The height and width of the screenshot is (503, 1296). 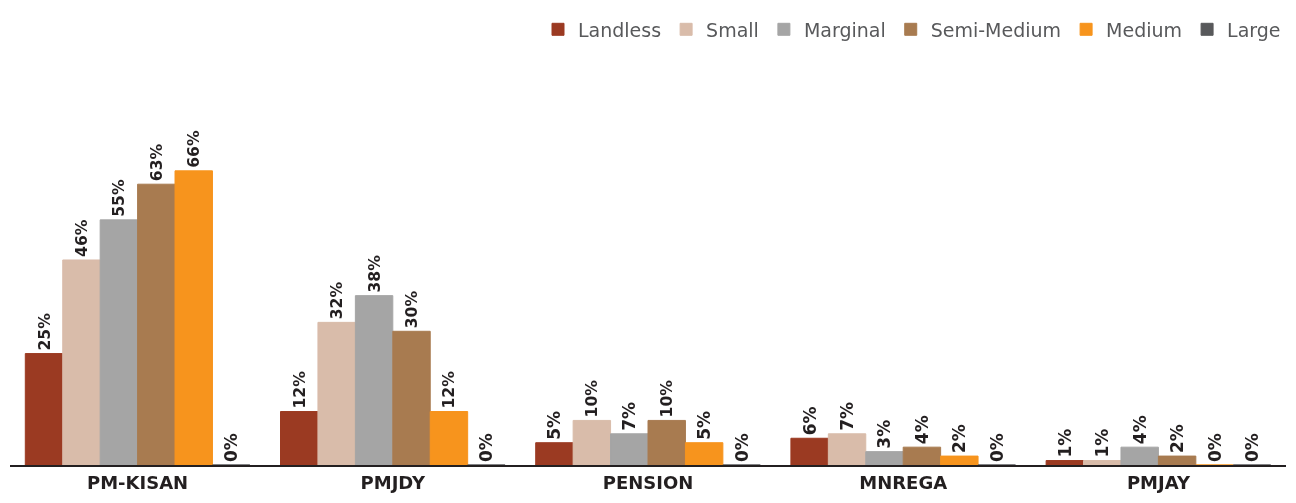 What do you see at coordinates (732, 29) in the screenshot?
I see `legend-label: Small` at bounding box center [732, 29].